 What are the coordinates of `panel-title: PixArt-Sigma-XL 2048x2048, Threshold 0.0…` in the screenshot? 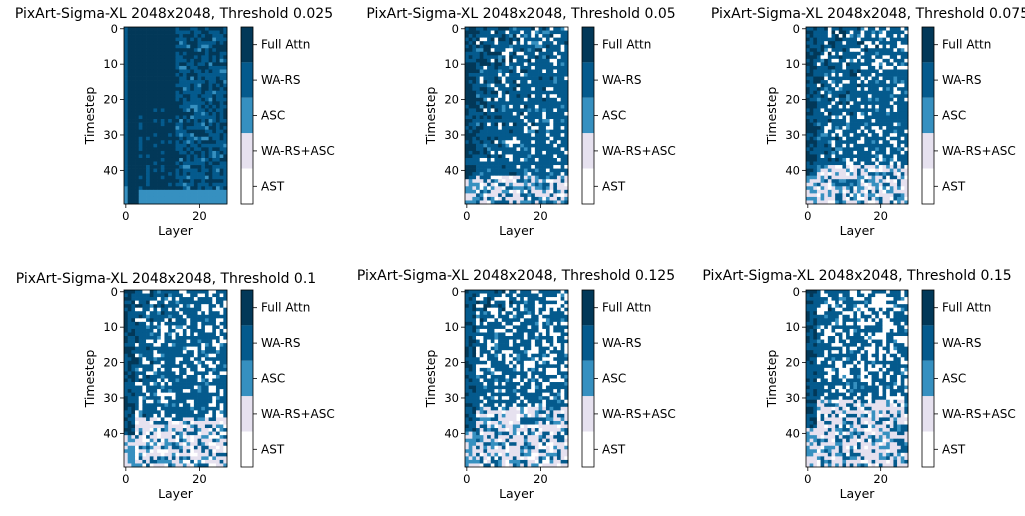 It's located at (520, 14).